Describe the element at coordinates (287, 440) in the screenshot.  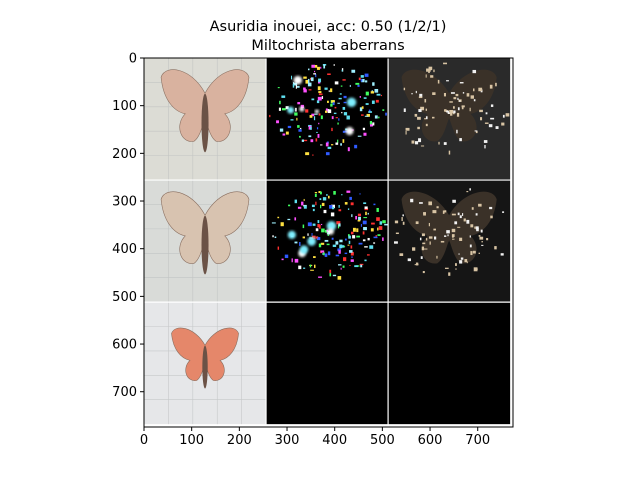
I see `x-tick-label: 300` at that location.